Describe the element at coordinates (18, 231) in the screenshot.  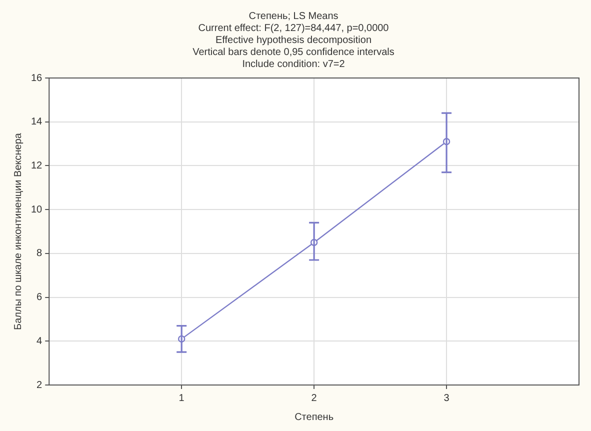
I see `y-axis-title: Баллы по шкале инконтиненции Векснера` at that location.